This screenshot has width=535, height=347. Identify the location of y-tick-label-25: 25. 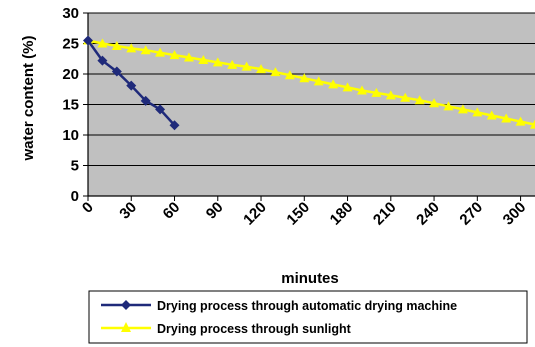
(70, 44).